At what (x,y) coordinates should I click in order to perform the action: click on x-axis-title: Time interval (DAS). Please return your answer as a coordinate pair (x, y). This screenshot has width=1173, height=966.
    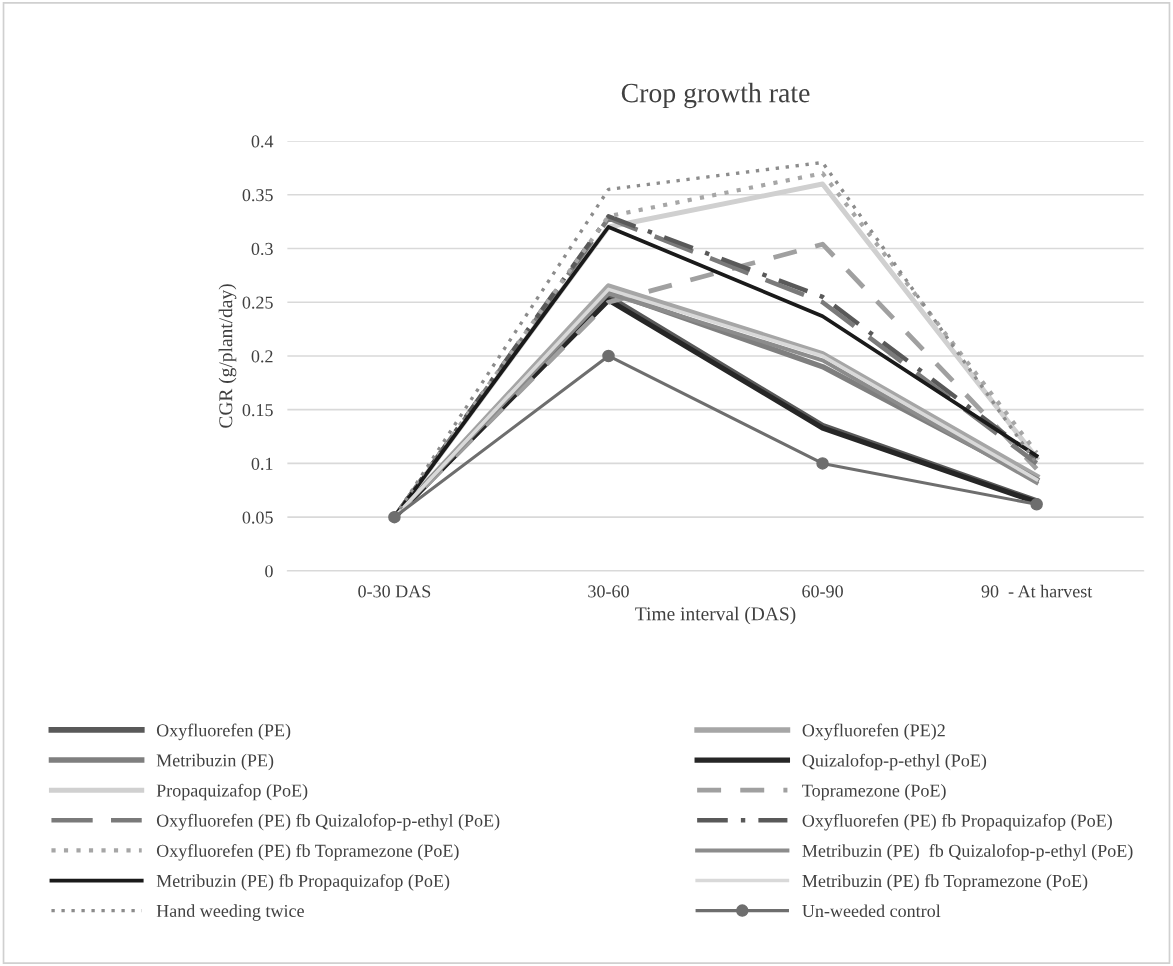
    Looking at the image, I should click on (715, 615).